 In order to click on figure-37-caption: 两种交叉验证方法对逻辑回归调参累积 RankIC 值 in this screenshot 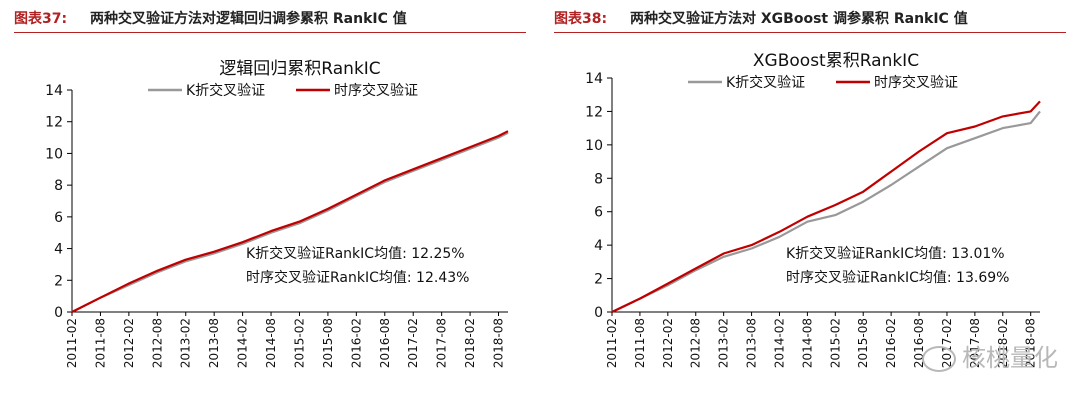, I will do `click(248, 19)`.